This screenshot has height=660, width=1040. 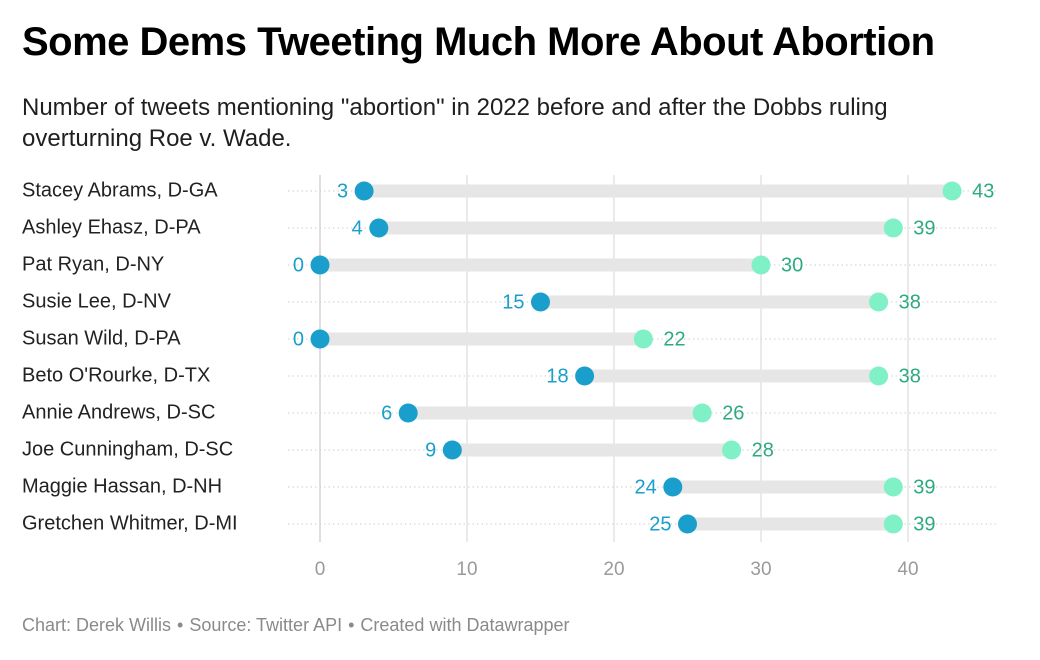 What do you see at coordinates (118, 412) in the screenshot?
I see `category-label: Annie Andrews, D-SC` at bounding box center [118, 412].